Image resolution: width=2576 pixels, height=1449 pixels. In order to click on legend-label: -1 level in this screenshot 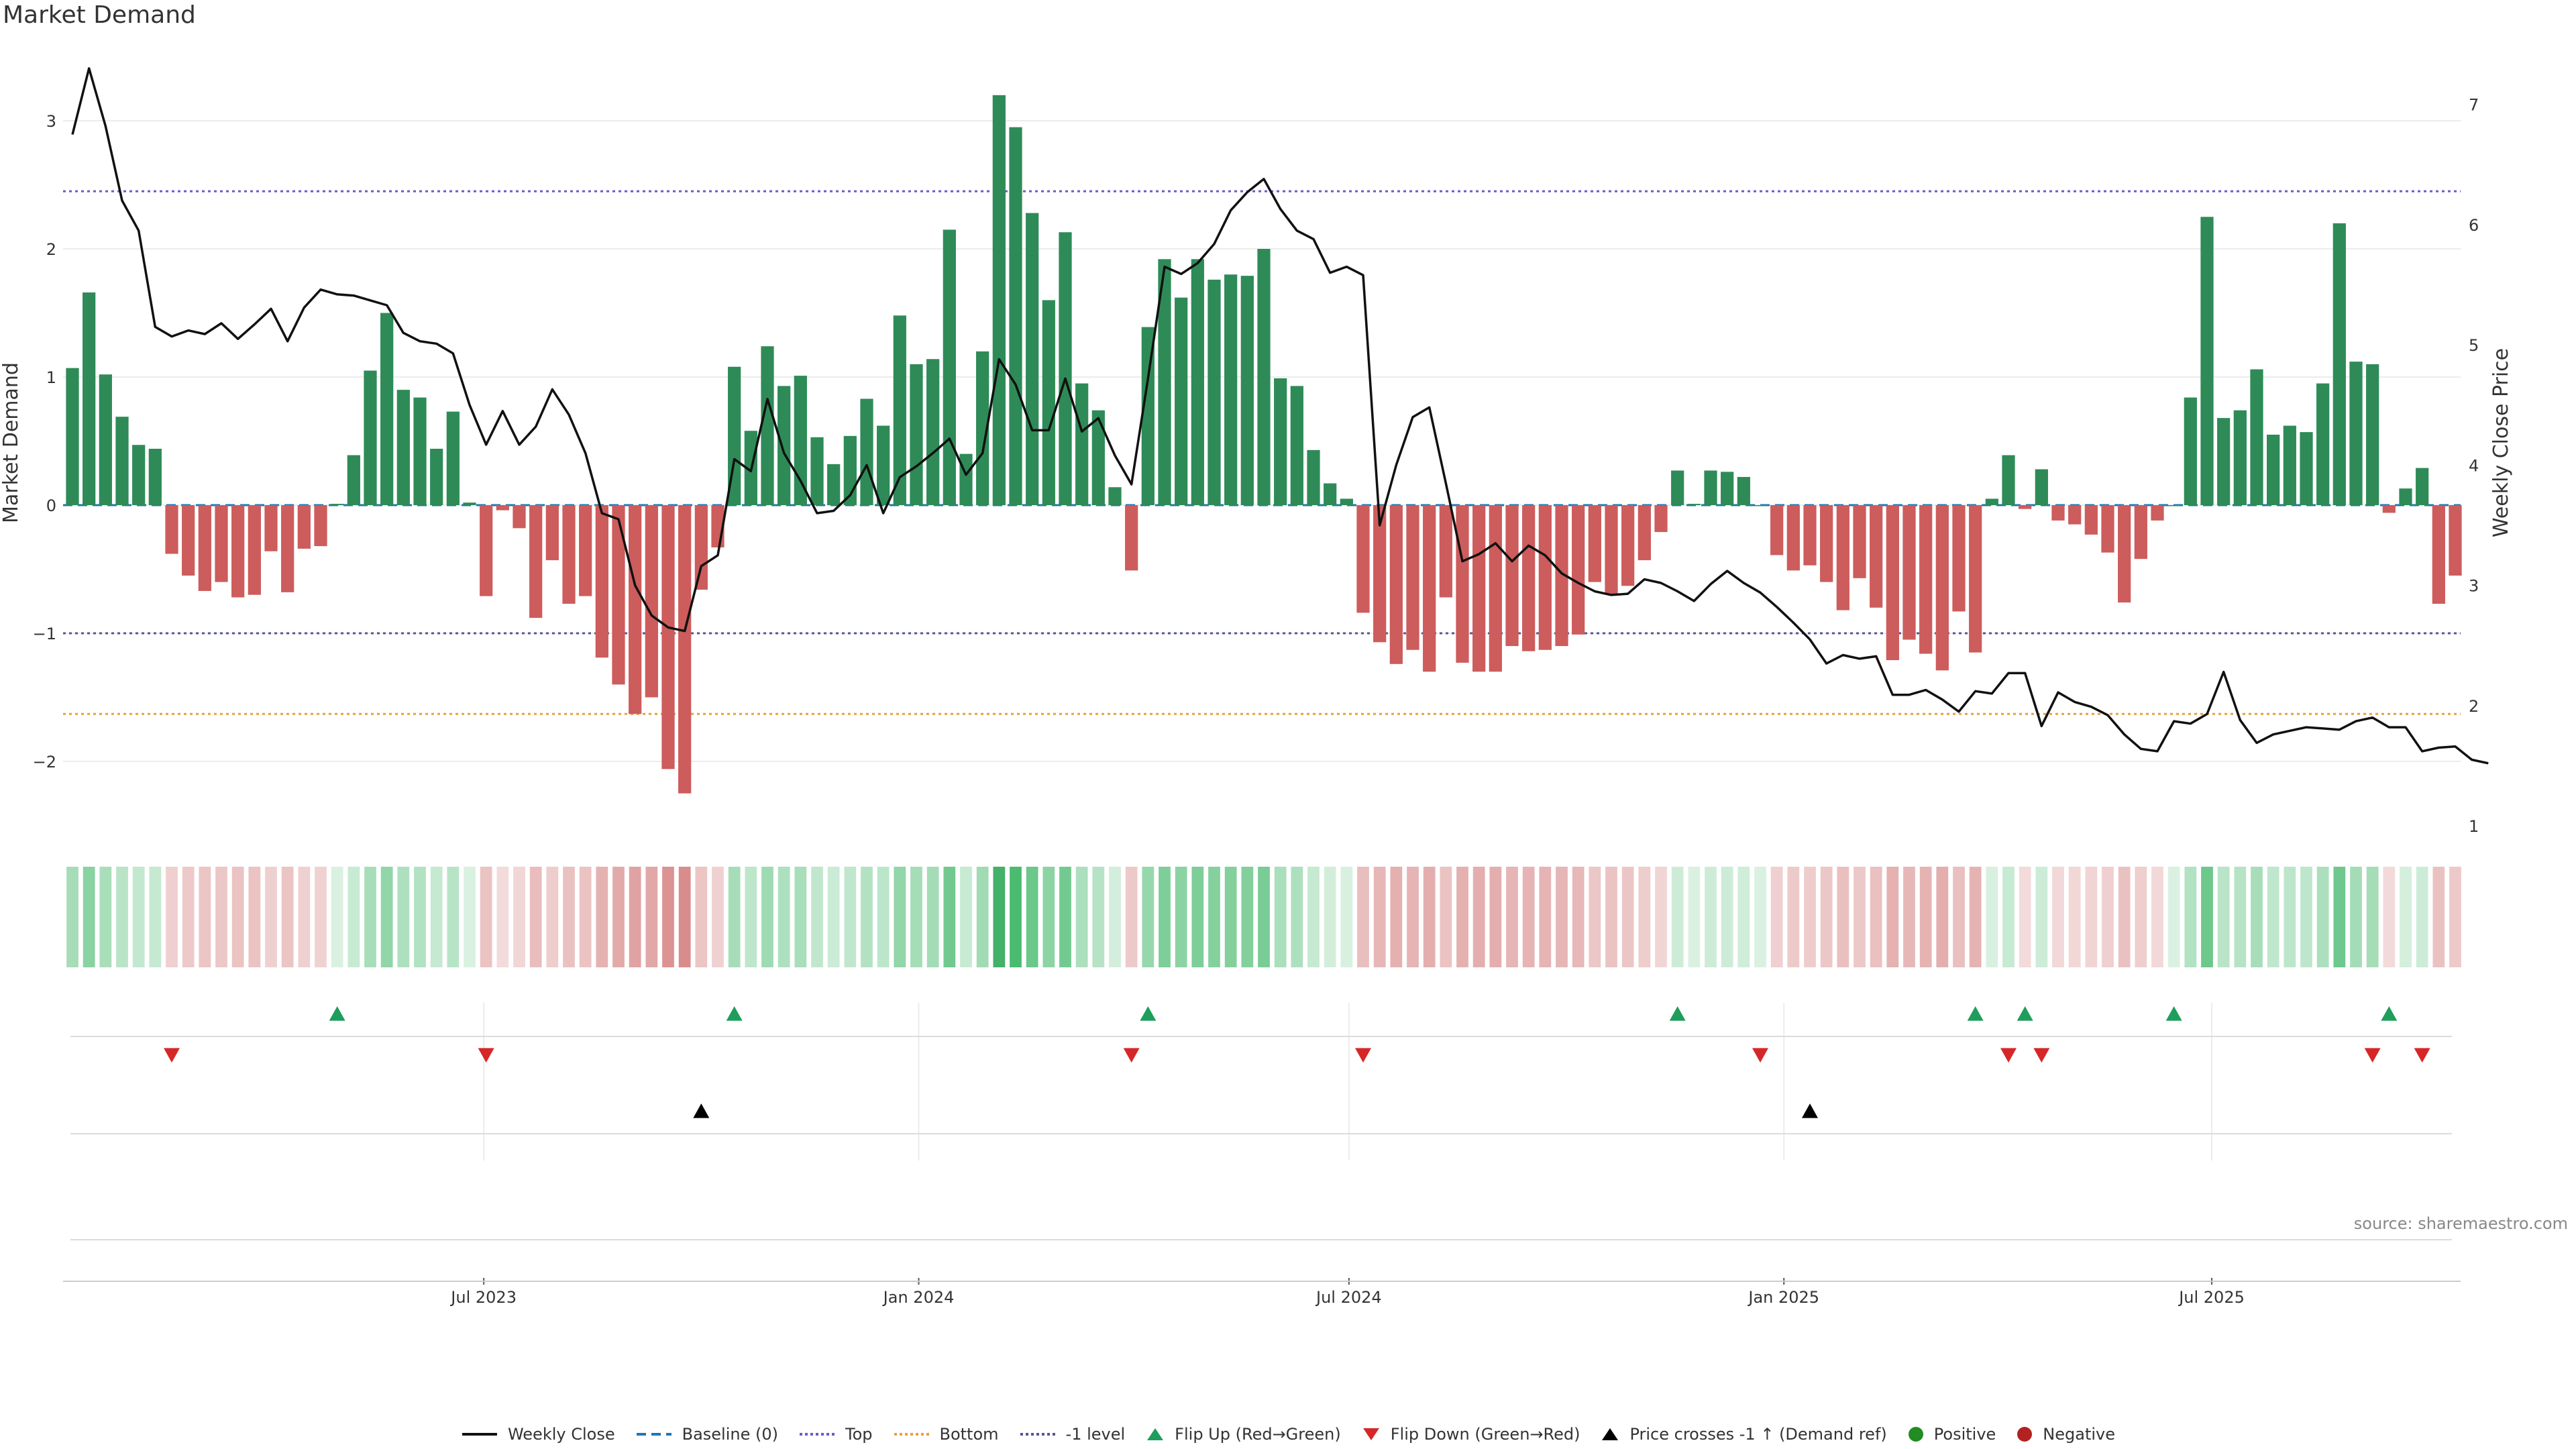, I will do `click(1095, 1434)`.